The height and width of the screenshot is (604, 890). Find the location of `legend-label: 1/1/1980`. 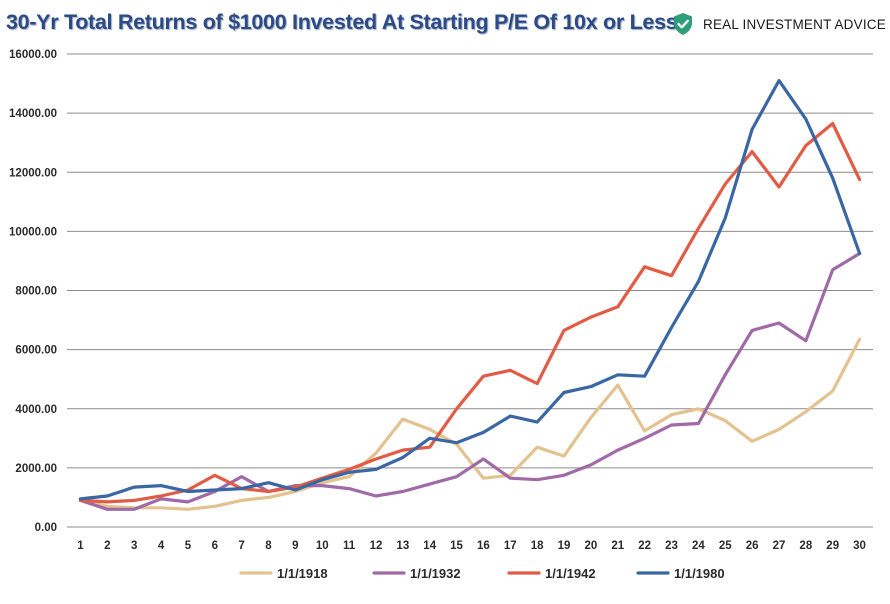

legend-label: 1/1/1980 is located at coordinates (699, 573).